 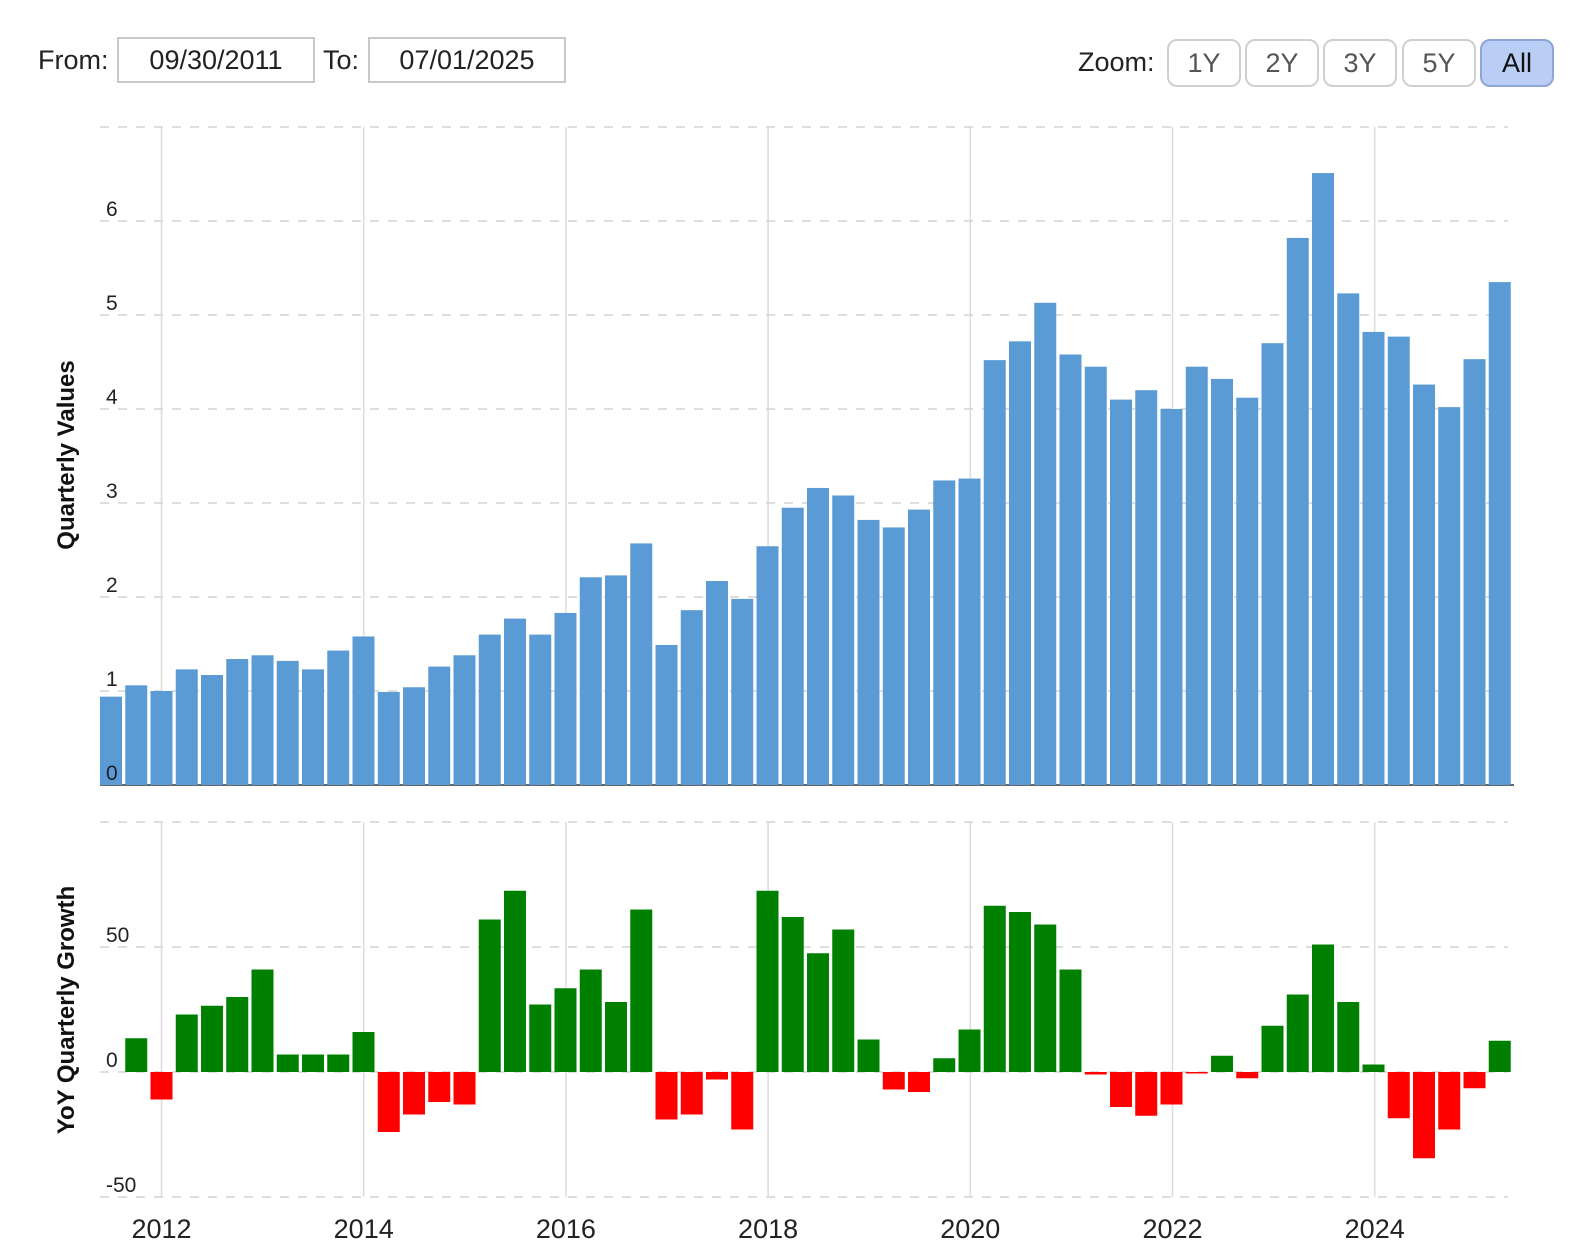 What do you see at coordinates (1282, 63) in the screenshot?
I see `zoom-2y-button: 2Y` at bounding box center [1282, 63].